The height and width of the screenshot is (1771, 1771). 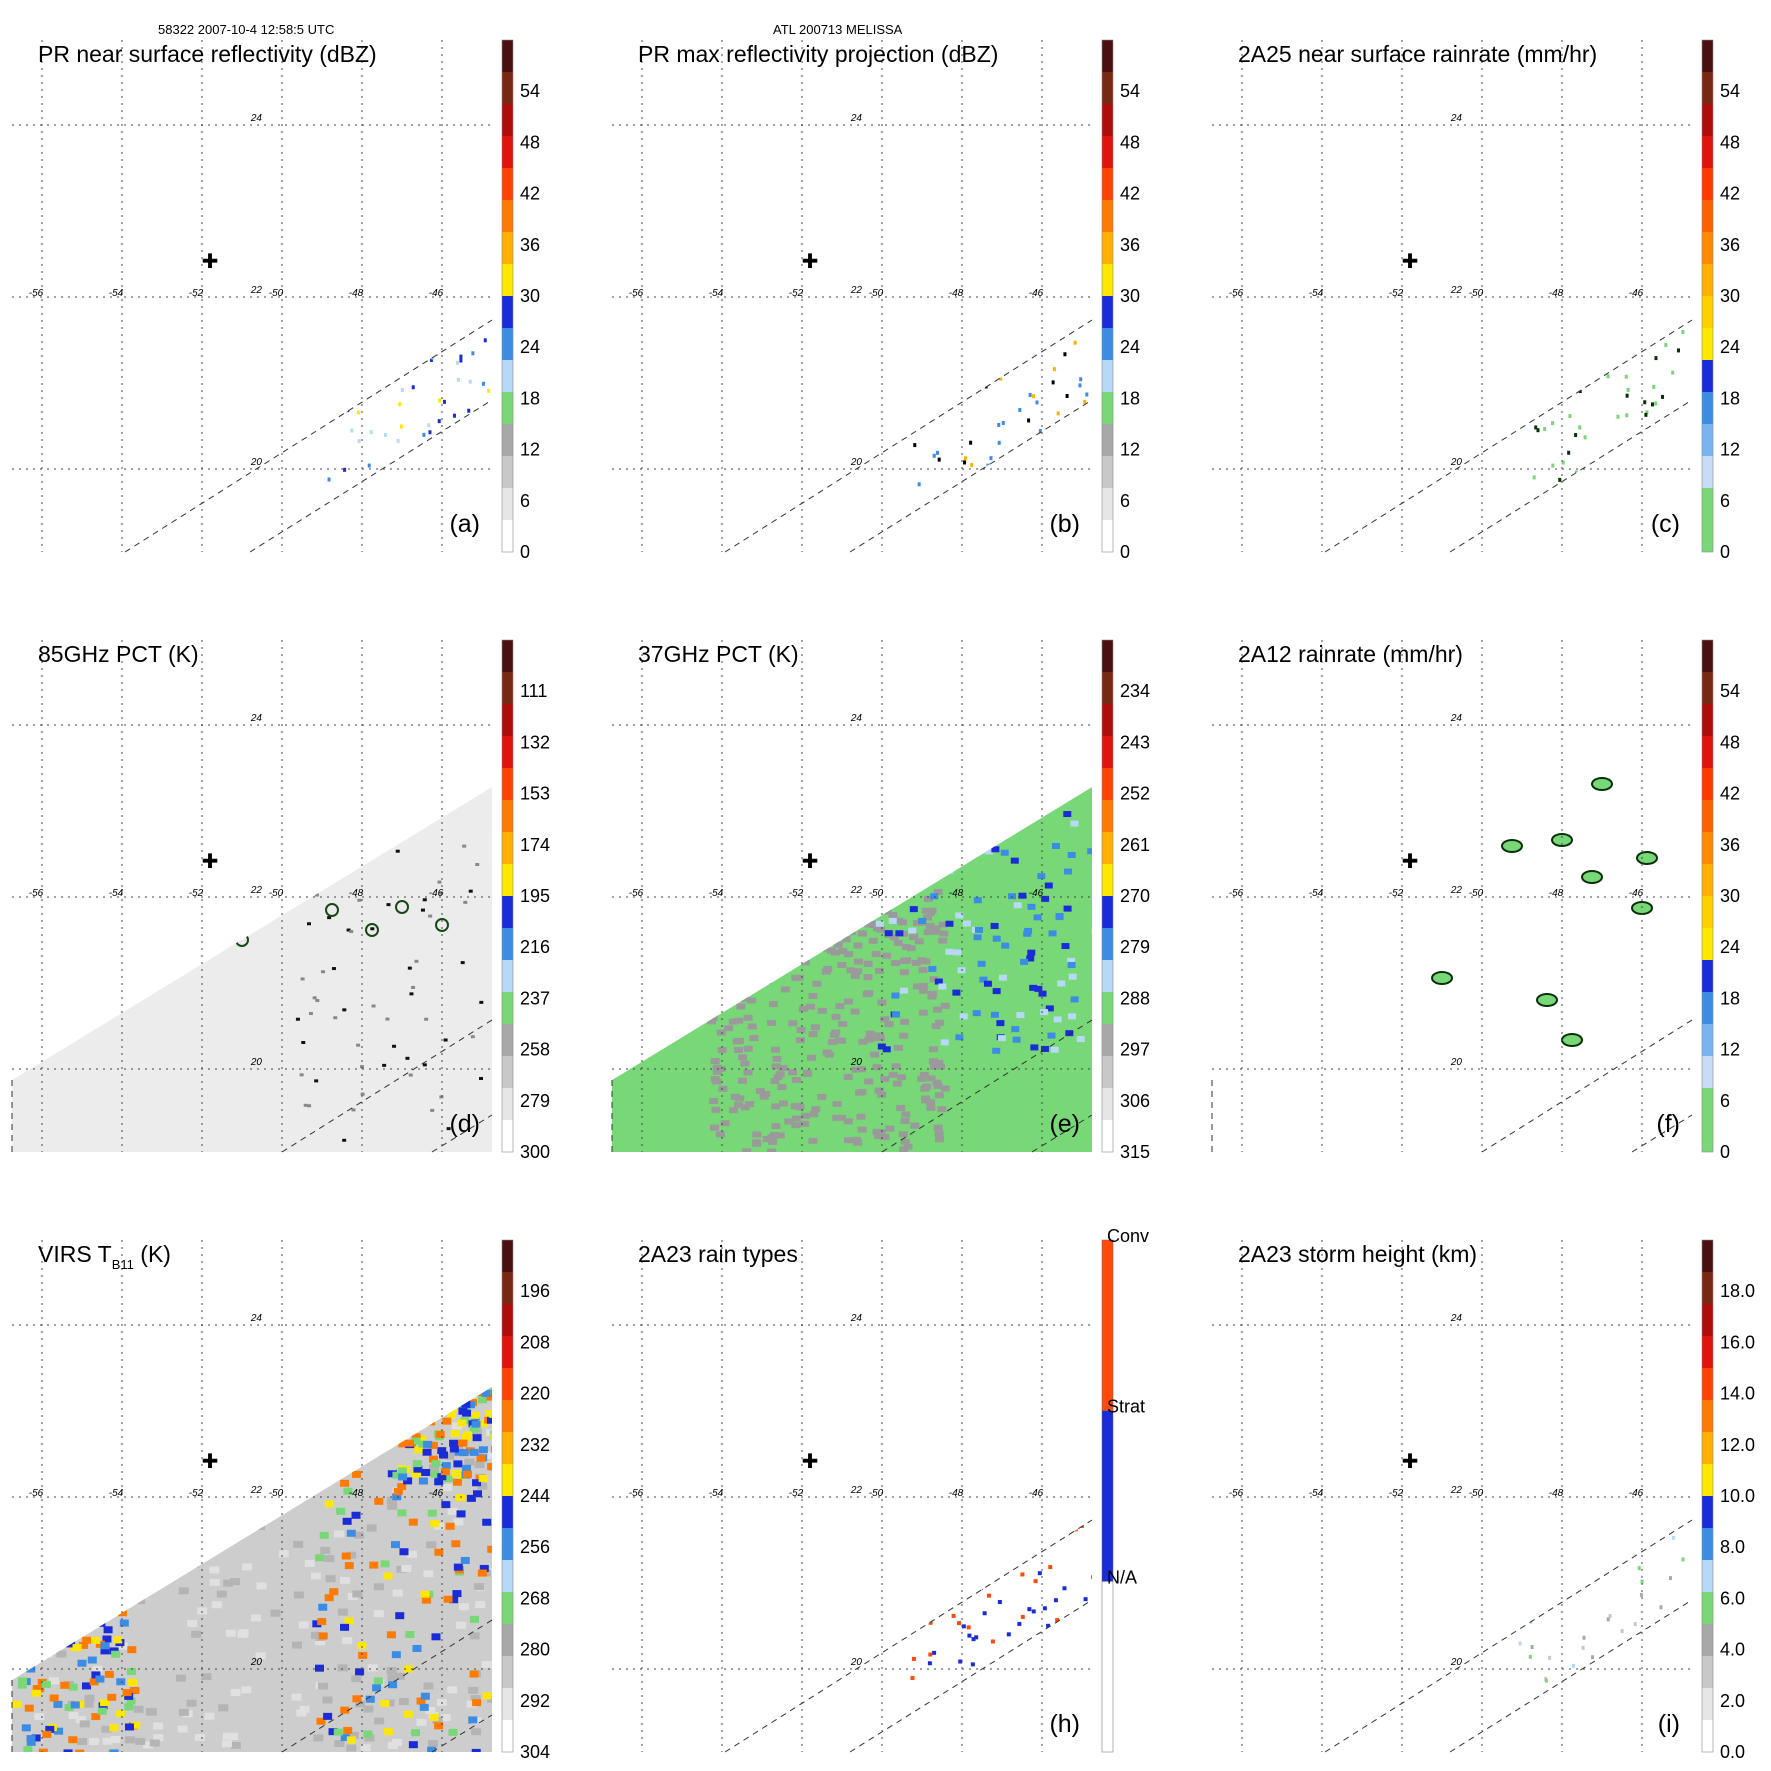 What do you see at coordinates (535, 1291) in the screenshot?
I see `colorbar-label: 196` at bounding box center [535, 1291].